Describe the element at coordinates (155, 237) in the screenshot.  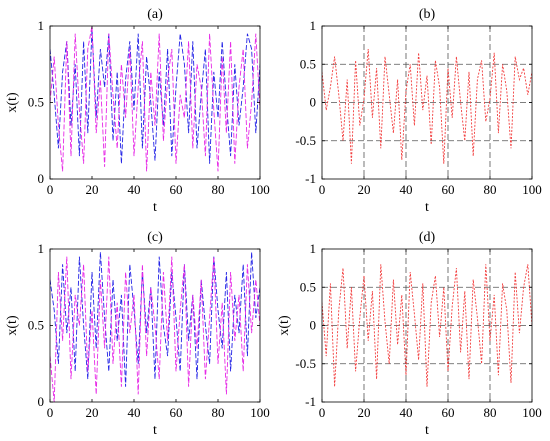
I see `panel-title: (c)` at that location.